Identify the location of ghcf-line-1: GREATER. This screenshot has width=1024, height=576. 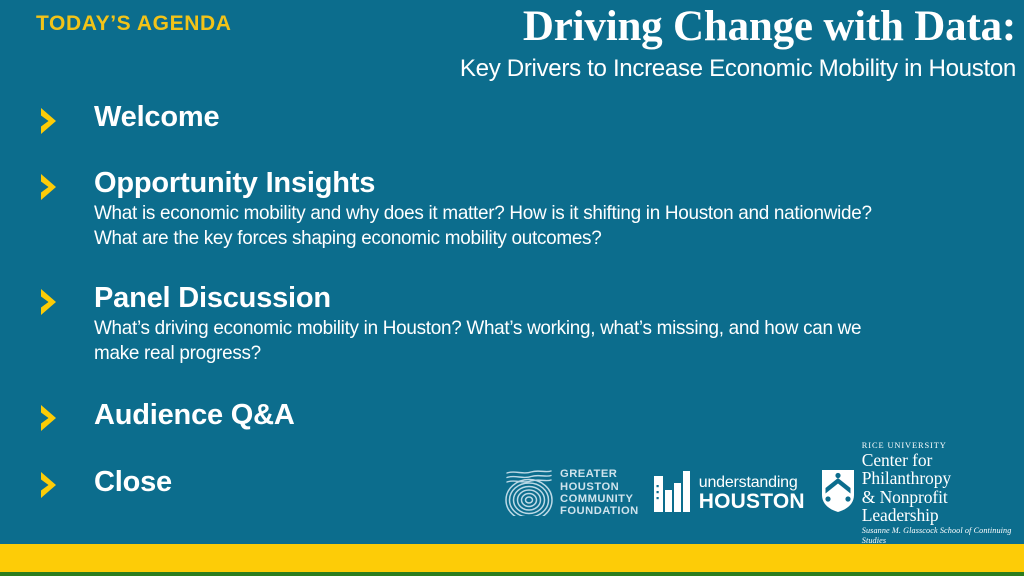
(589, 474).